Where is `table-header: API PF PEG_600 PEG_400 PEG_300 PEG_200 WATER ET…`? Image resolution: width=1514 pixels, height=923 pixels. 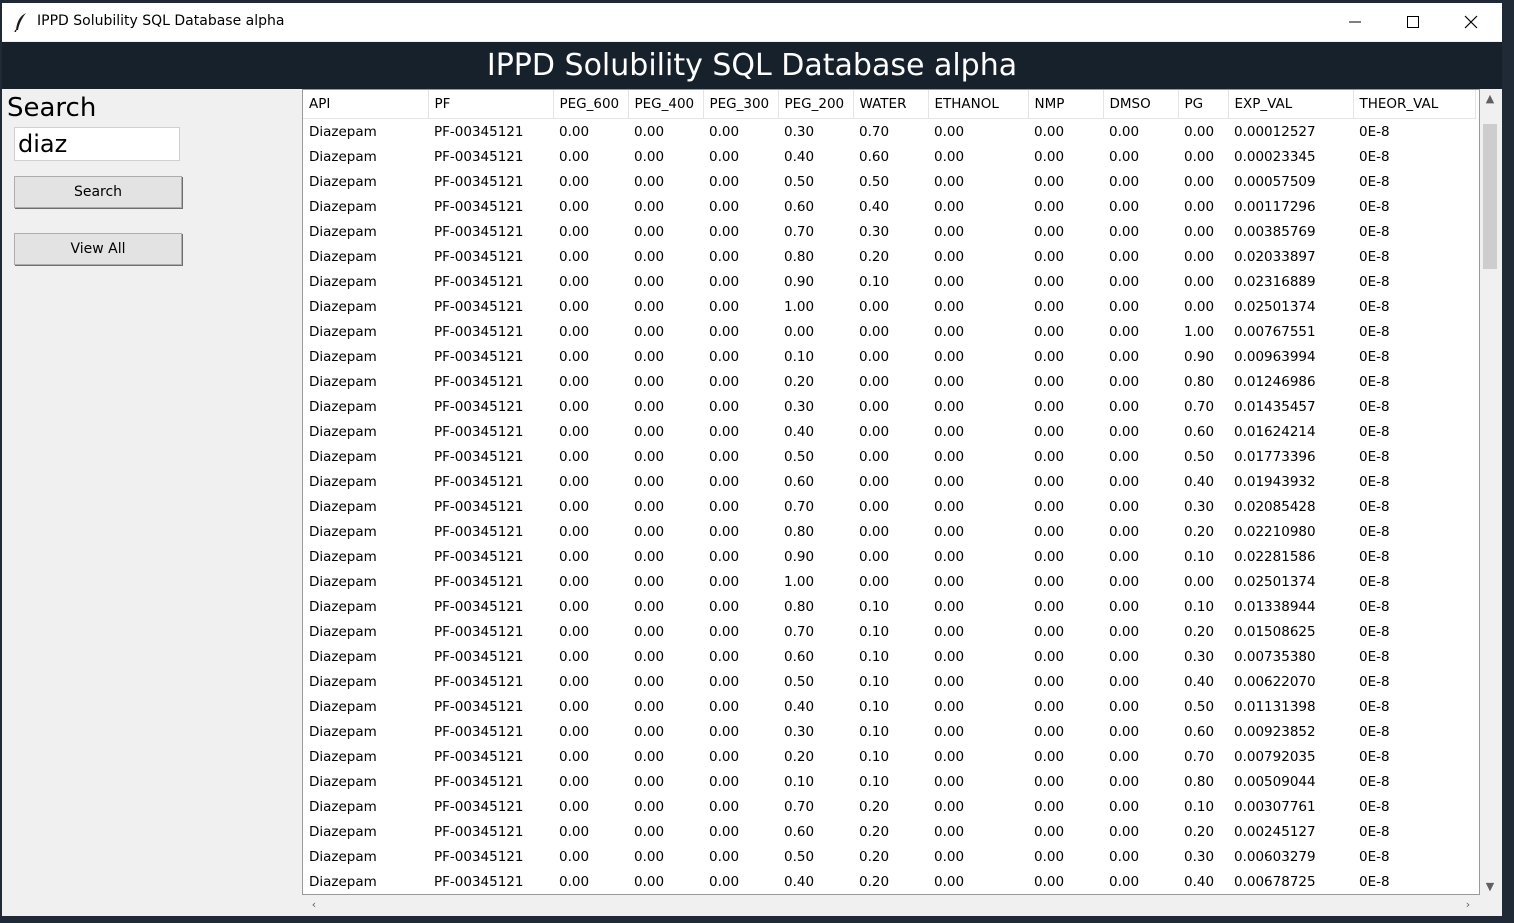 table-header: API PF PEG_600 PEG_400 PEG_300 PEG_200 WATER ET… is located at coordinates (889, 104).